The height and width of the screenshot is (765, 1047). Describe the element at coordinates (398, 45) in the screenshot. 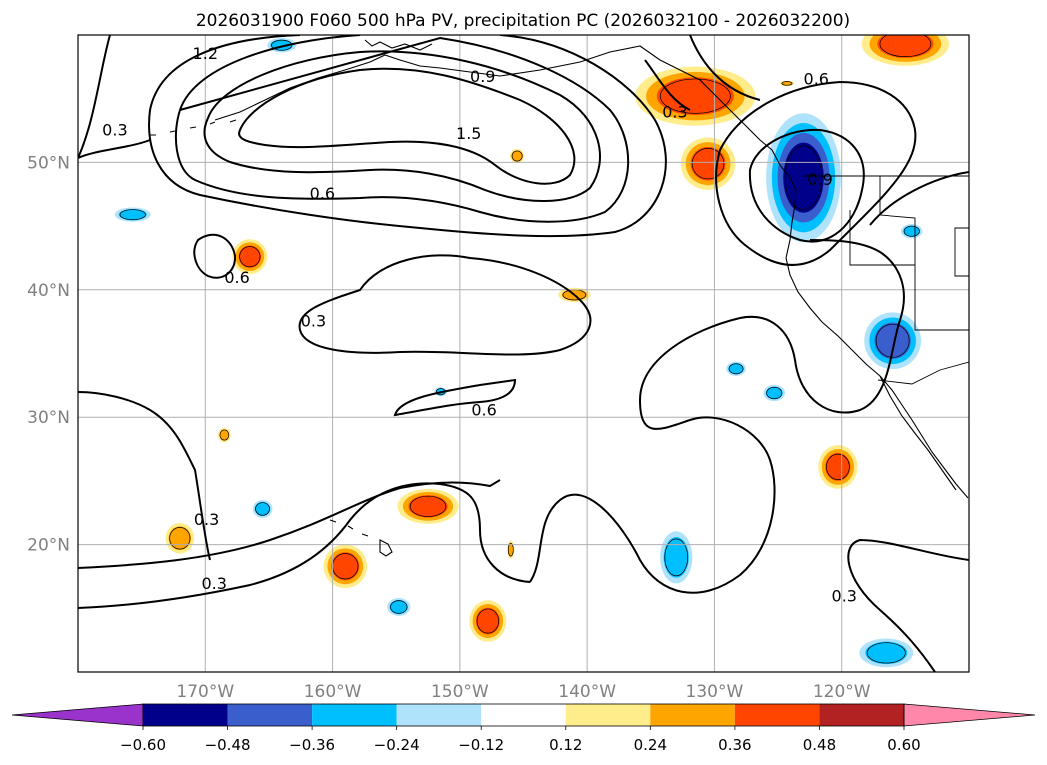

I see `coast-northern-edge` at that location.